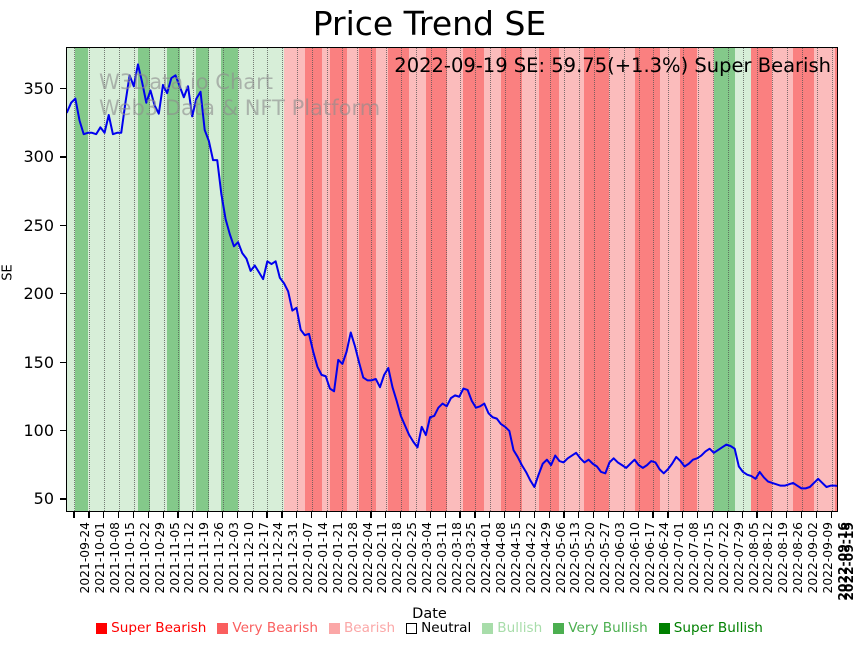 This screenshot has width=859, height=646. Describe the element at coordinates (275, 628) in the screenshot. I see `legend-label: Very Bearish` at that location.